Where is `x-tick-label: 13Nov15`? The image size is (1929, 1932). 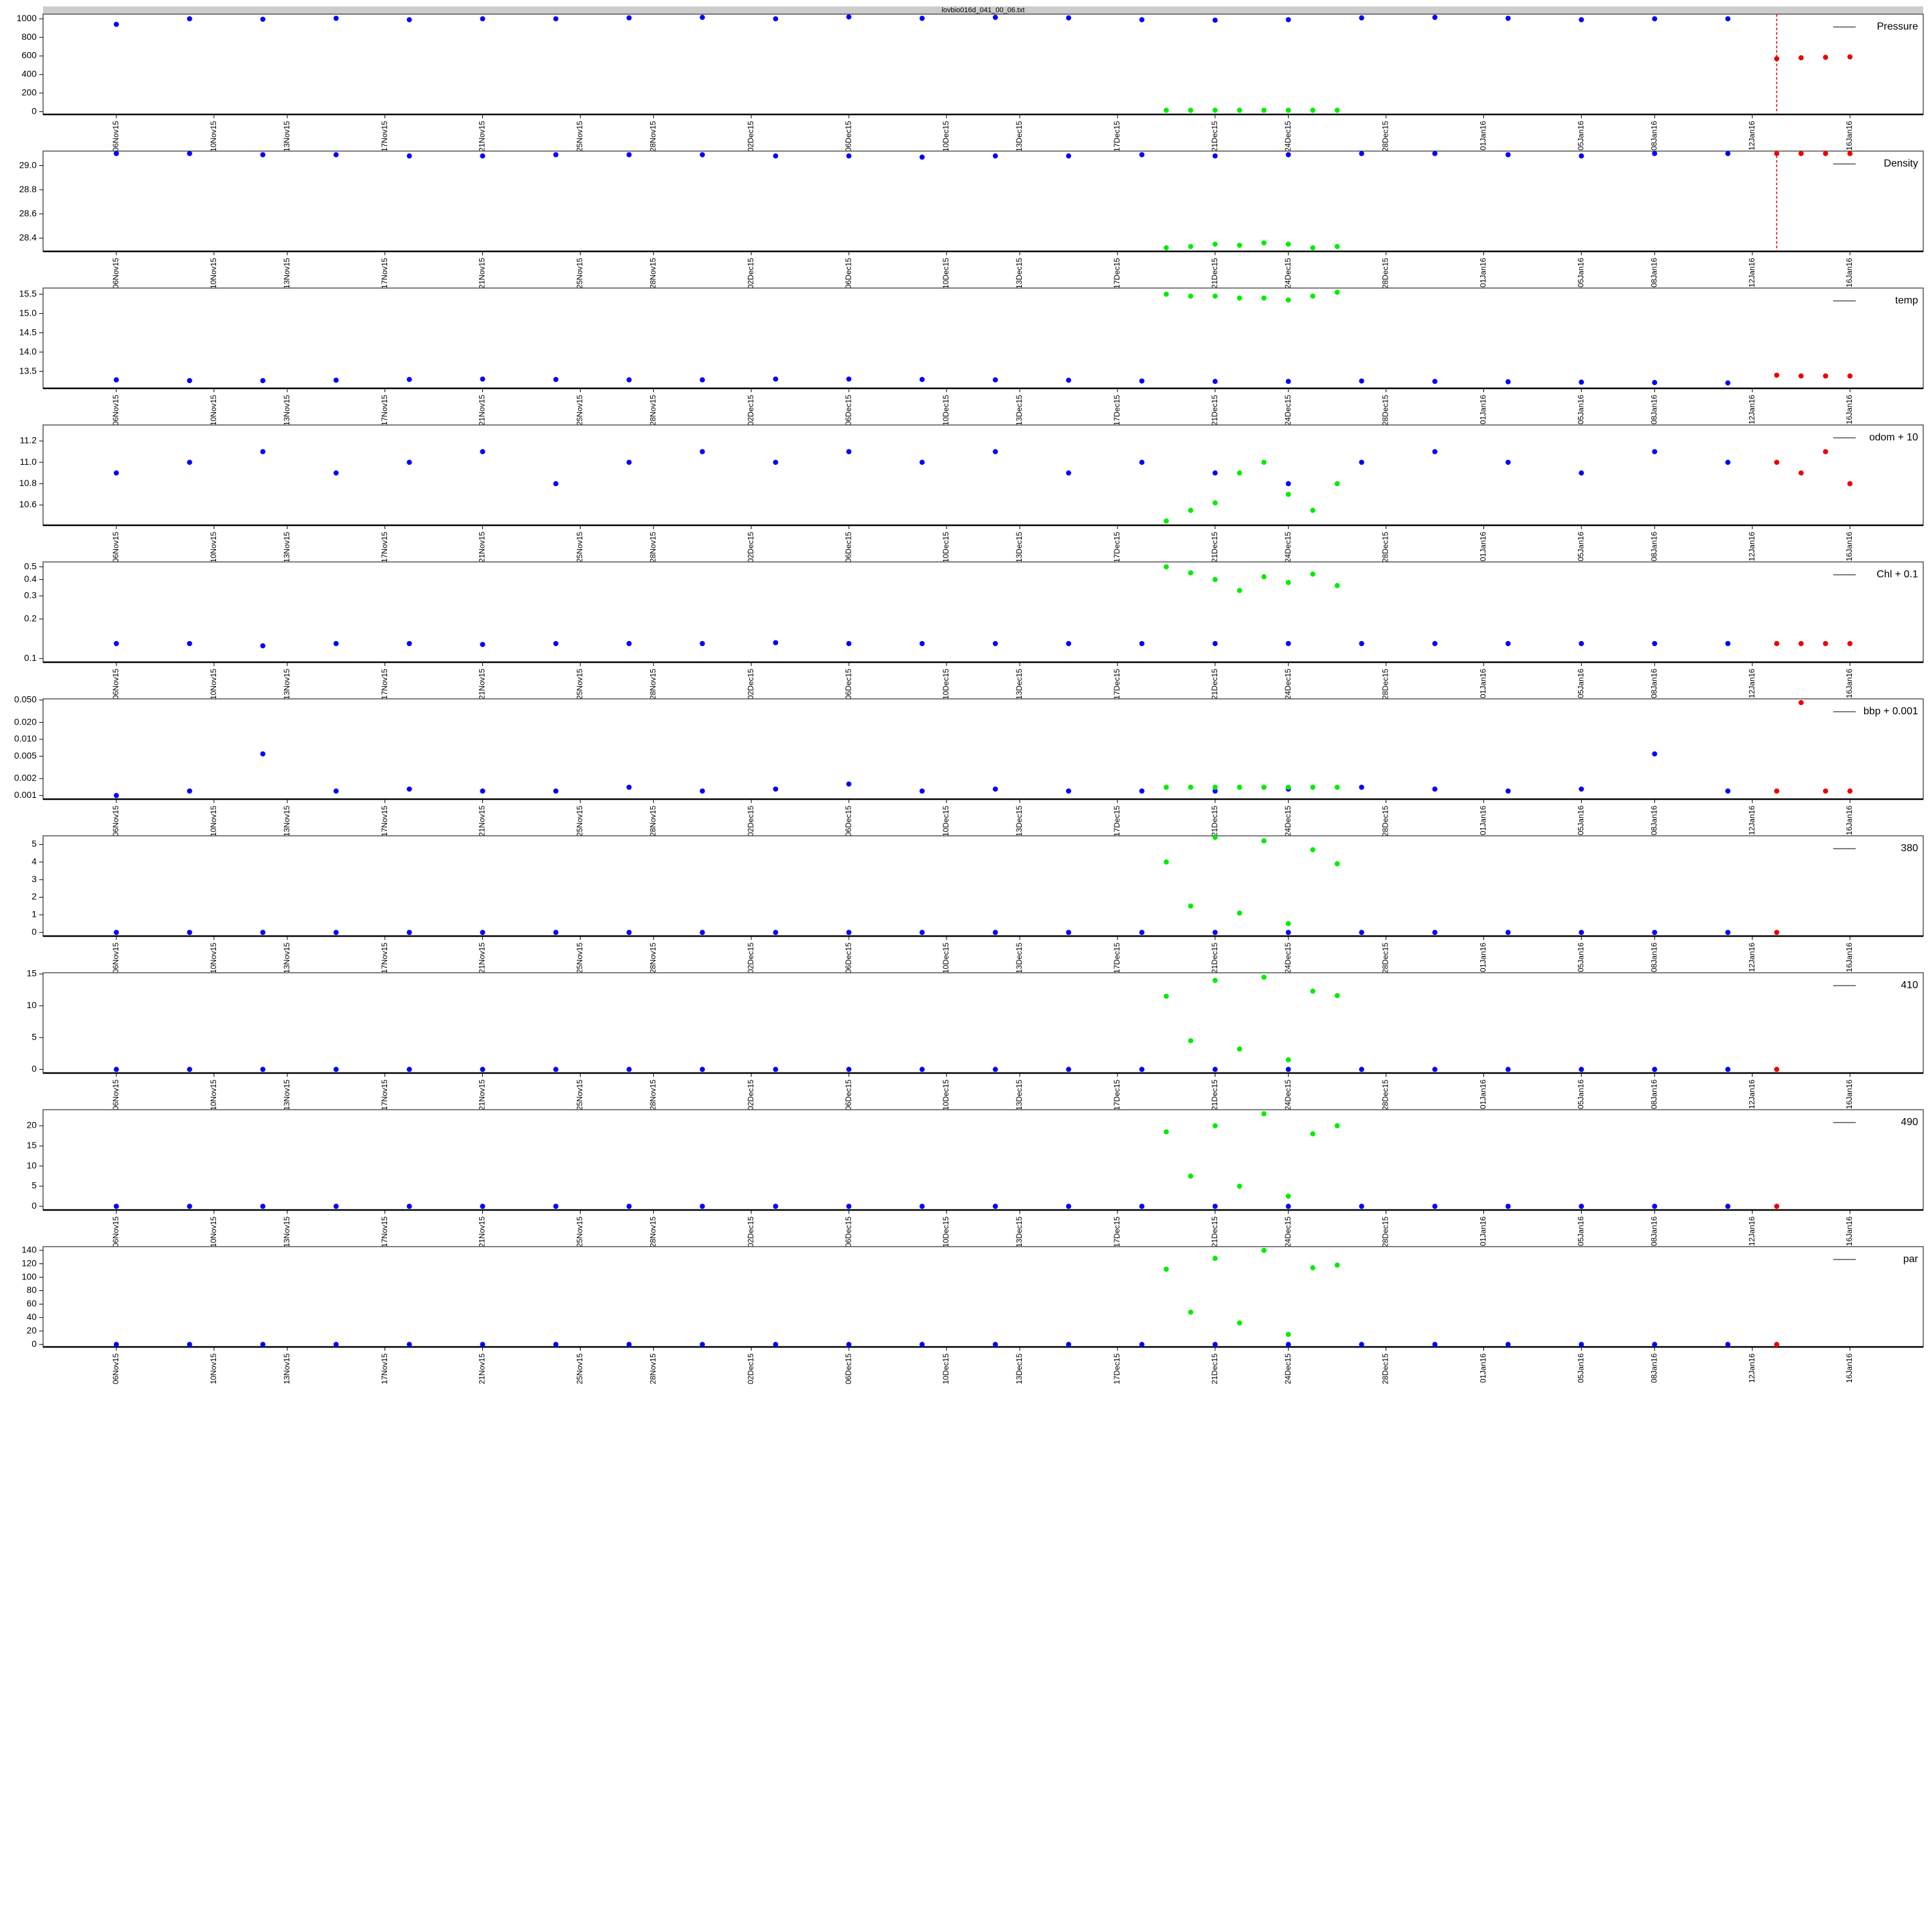 x-tick-label: 13Nov15 is located at coordinates (286, 821).